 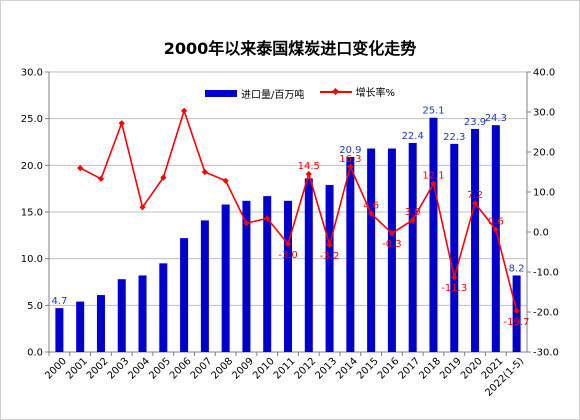 What do you see at coordinates (475, 195) in the screenshot?
I see `line-data-label: 7.2` at bounding box center [475, 195].